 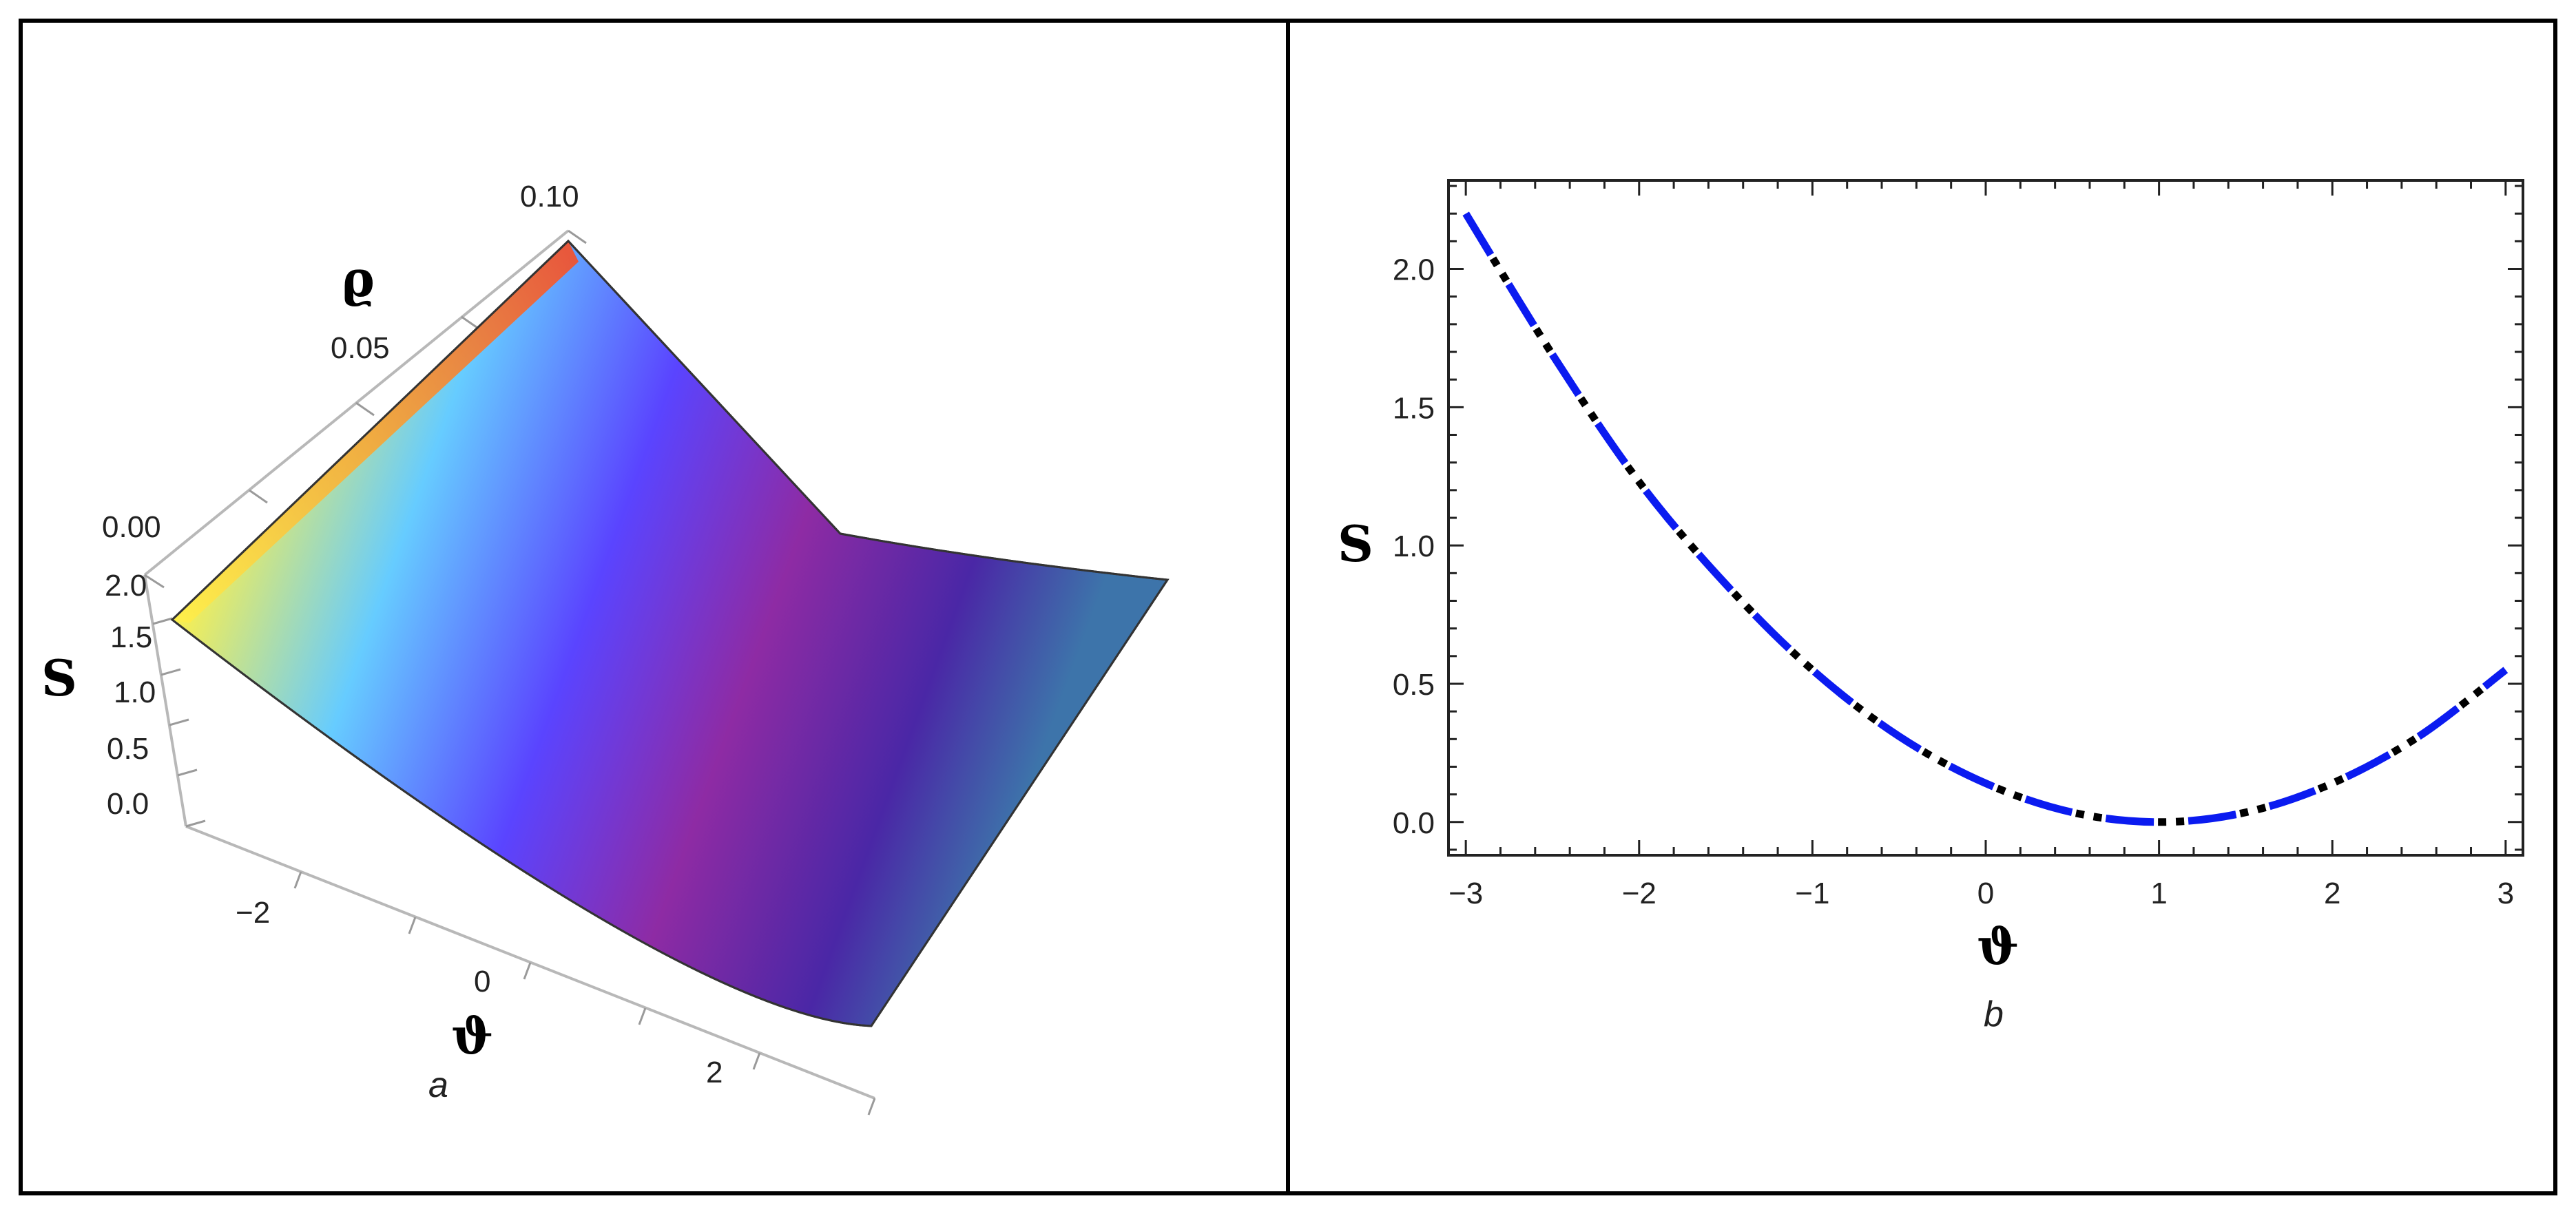 I want to click on x-tick-label: 3, so click(x=2505, y=893).